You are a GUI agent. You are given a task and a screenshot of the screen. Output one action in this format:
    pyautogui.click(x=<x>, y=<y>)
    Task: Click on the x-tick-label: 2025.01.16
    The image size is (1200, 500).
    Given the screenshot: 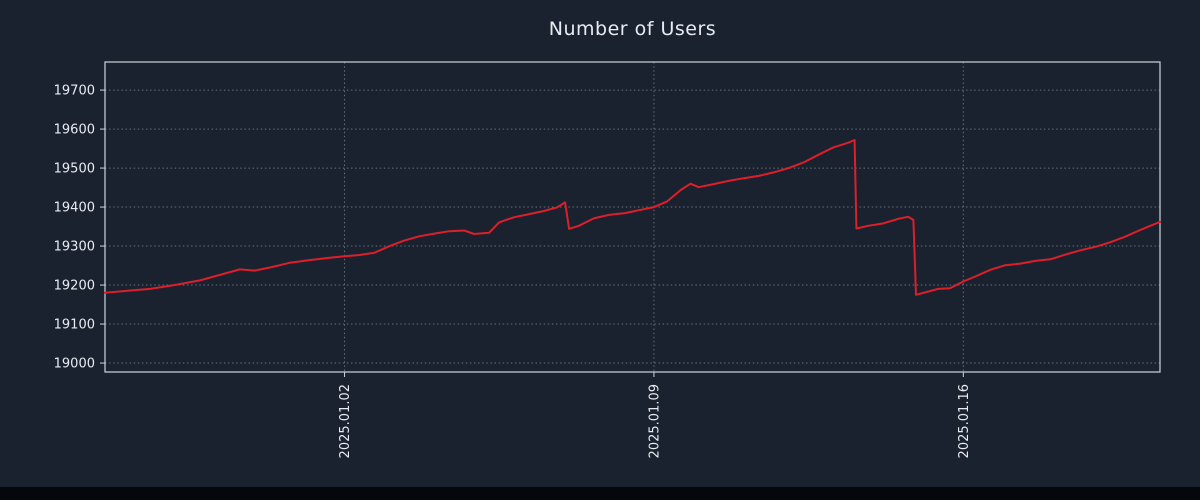 What is the action you would take?
    pyautogui.click(x=964, y=421)
    